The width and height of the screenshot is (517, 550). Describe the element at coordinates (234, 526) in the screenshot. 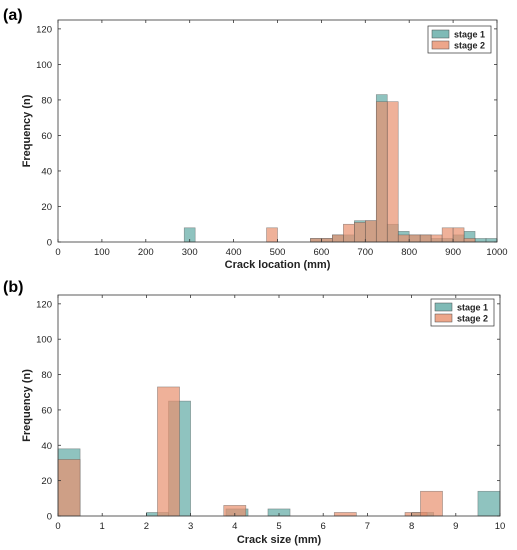

I see `x-tick-label: 4` at that location.